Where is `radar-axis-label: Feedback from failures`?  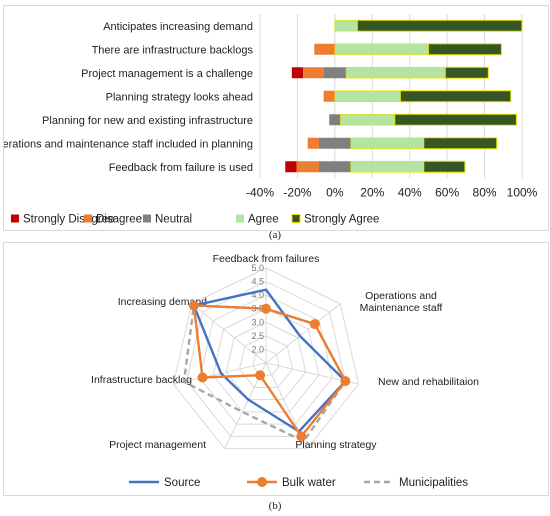 radar-axis-label: Feedback from failures is located at coordinates (266, 259).